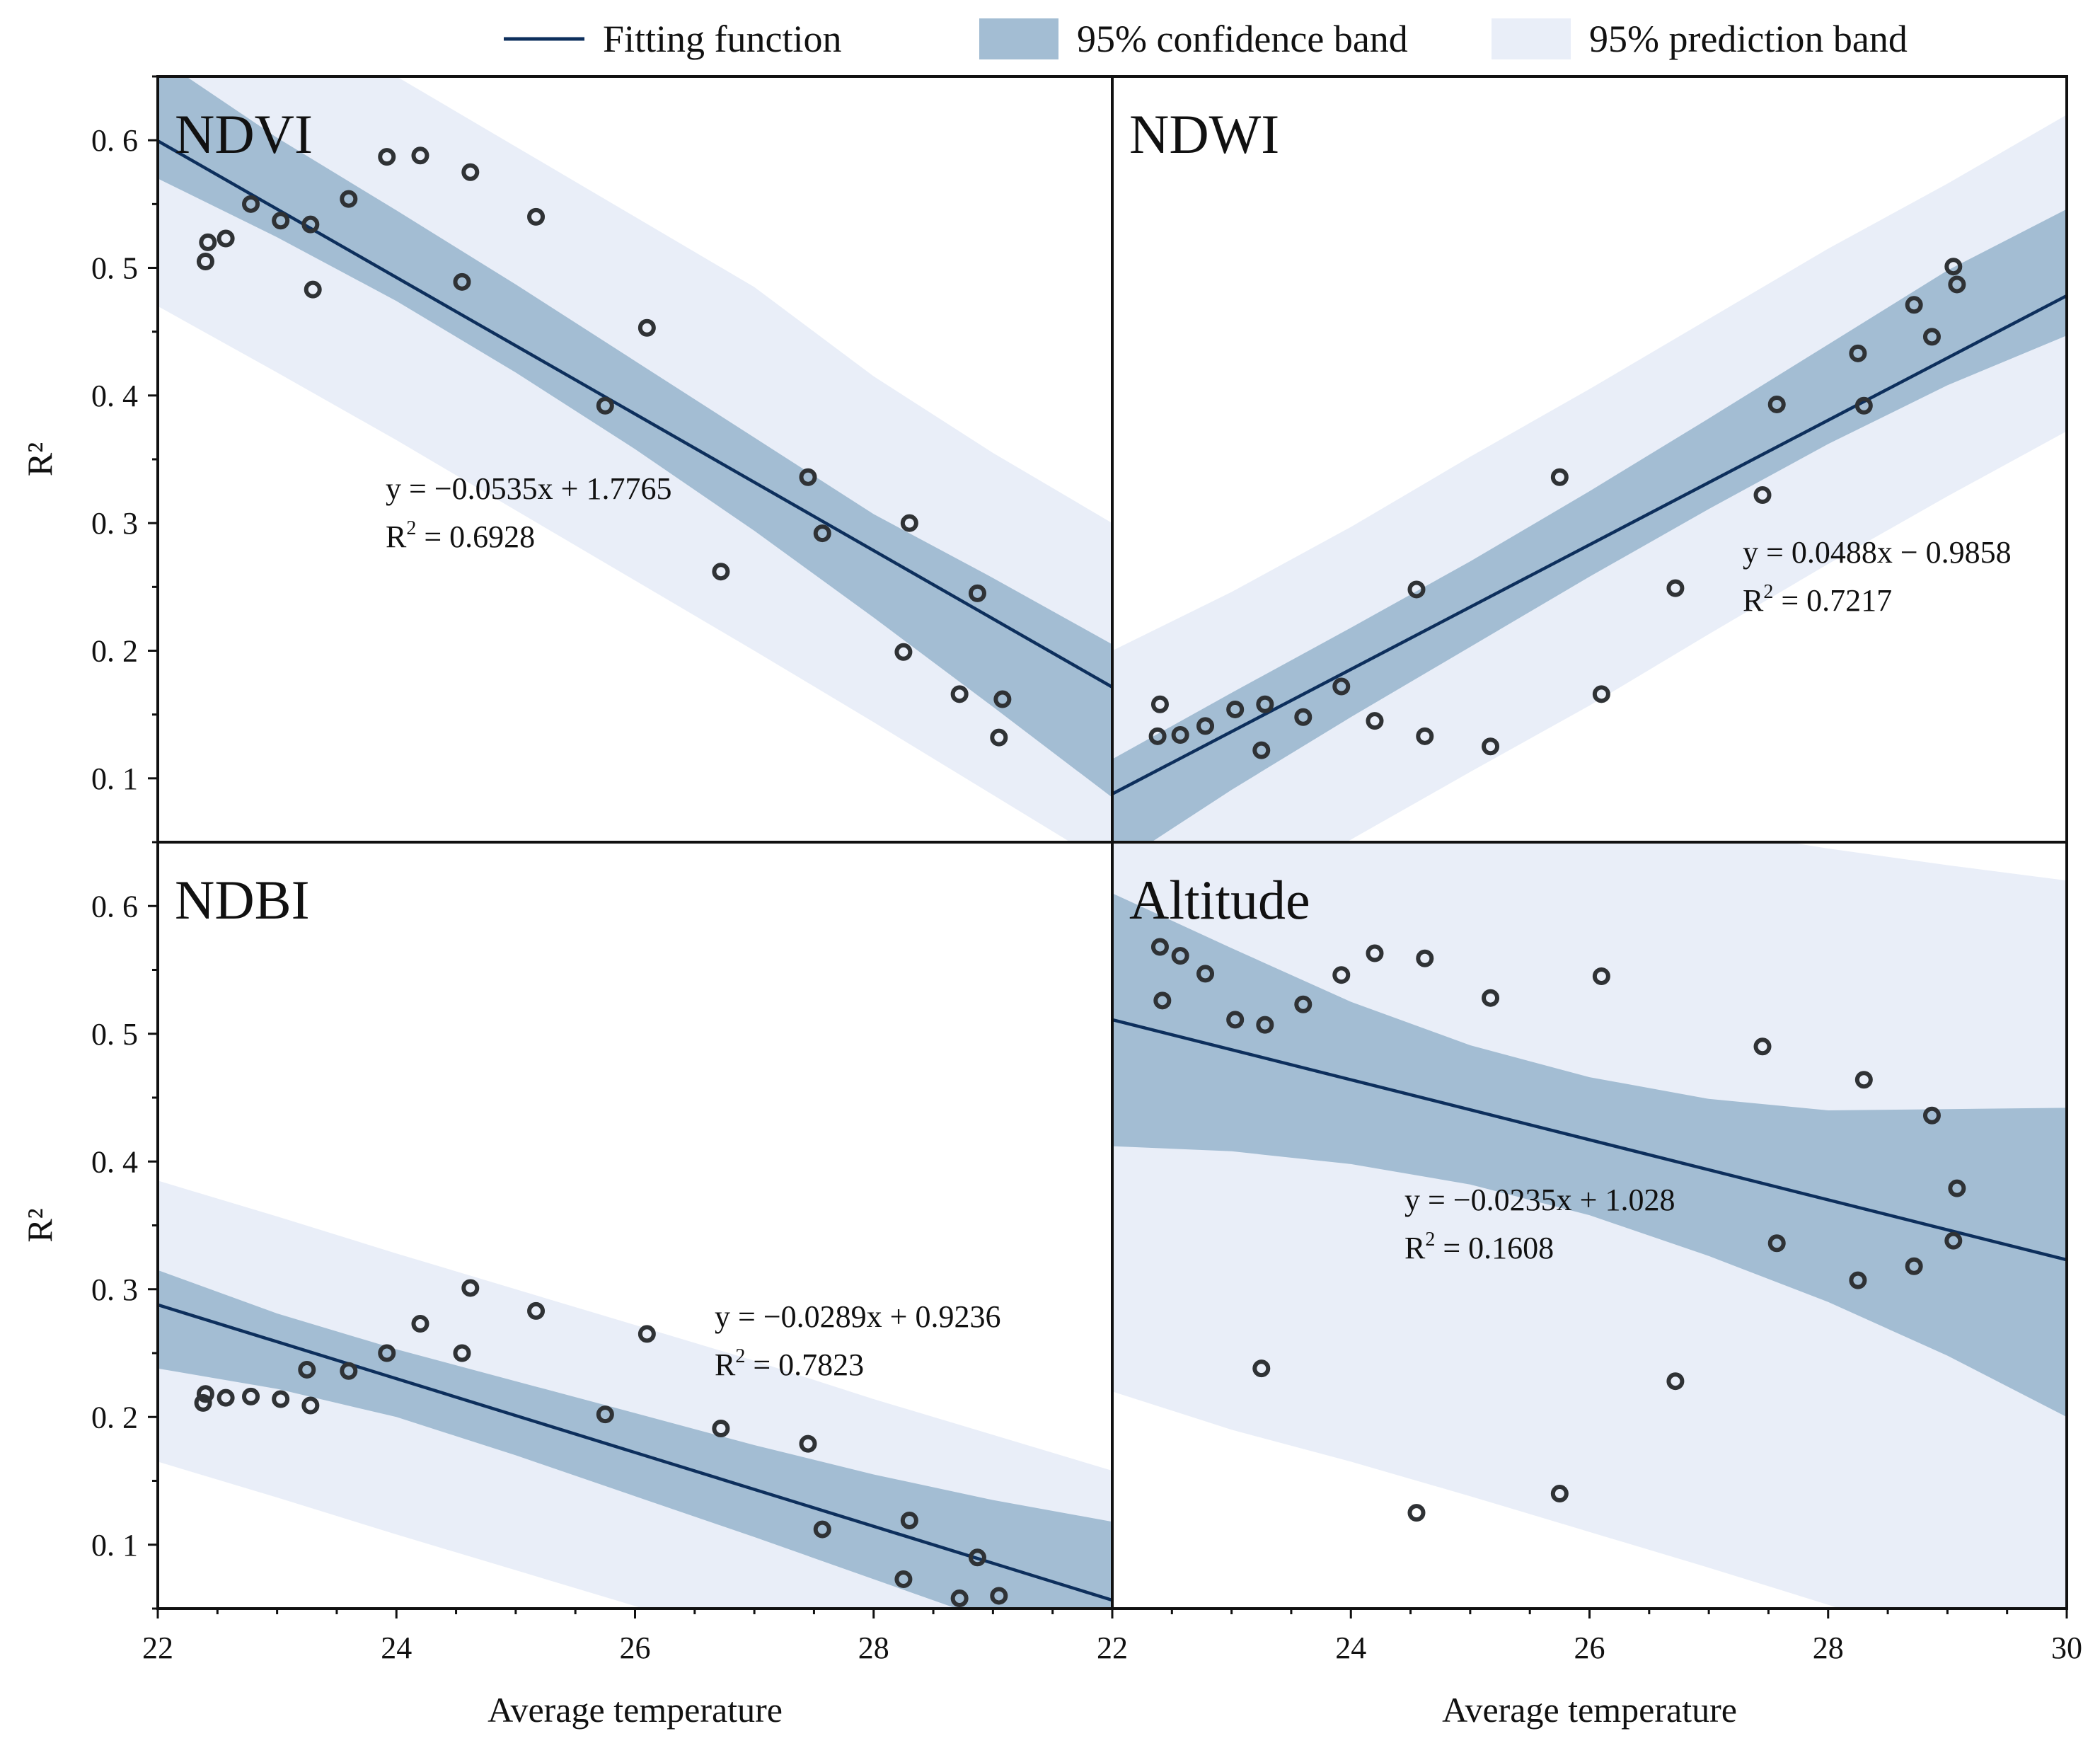  What do you see at coordinates (114, 1161) in the screenshot?
I see `ndbi-y-tick-label: 0. 4` at bounding box center [114, 1161].